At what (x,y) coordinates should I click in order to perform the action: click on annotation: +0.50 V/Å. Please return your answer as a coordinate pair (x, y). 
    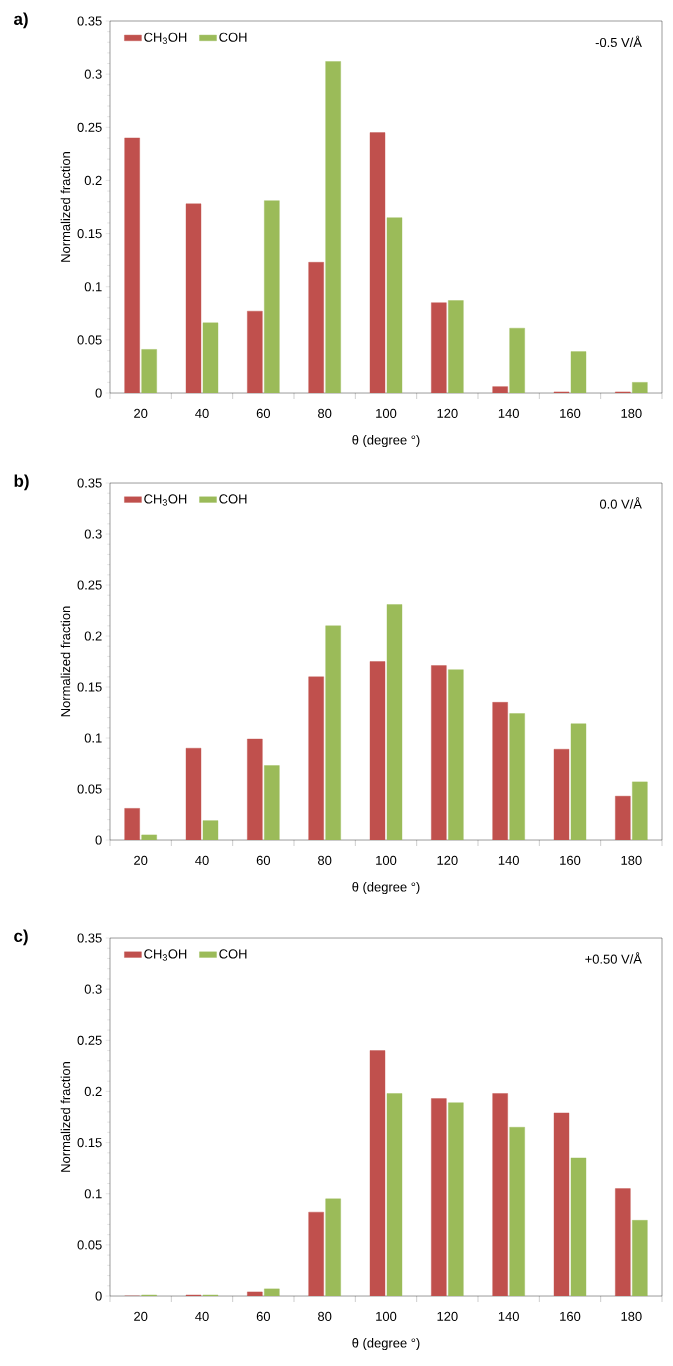
    Looking at the image, I should click on (613, 958).